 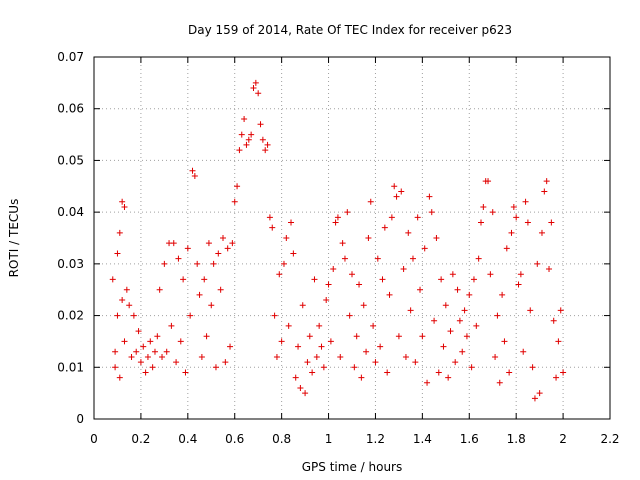 I want to click on y-tick-label: 0.04, so click(x=70, y=212).